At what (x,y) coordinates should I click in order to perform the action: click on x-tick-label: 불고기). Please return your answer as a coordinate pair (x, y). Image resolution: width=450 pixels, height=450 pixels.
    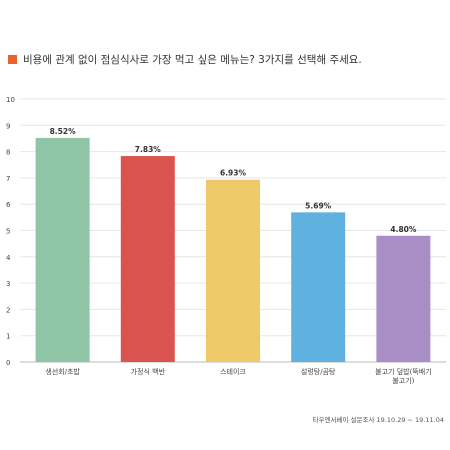
    Looking at the image, I should click on (403, 380).